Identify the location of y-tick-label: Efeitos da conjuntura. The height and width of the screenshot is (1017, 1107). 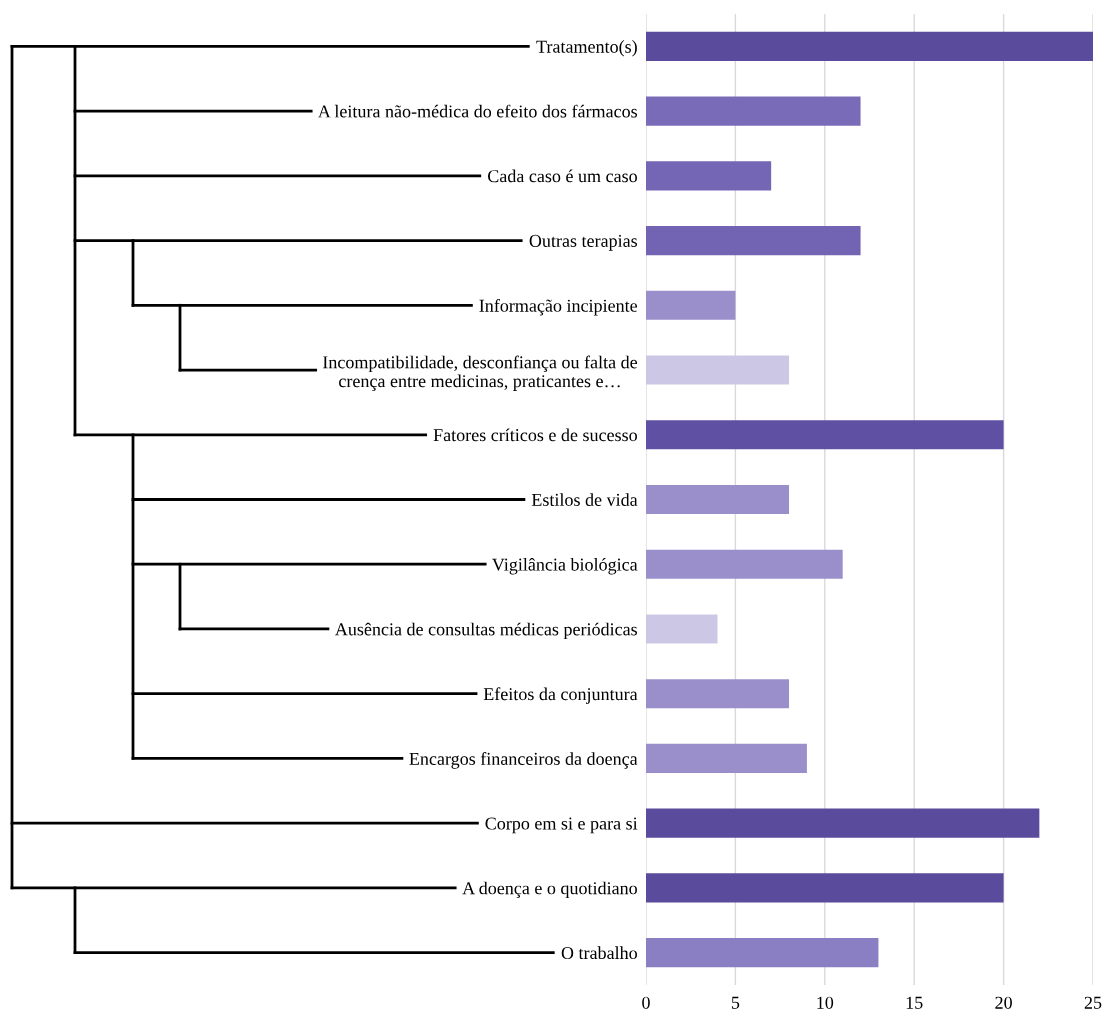
(560, 695).